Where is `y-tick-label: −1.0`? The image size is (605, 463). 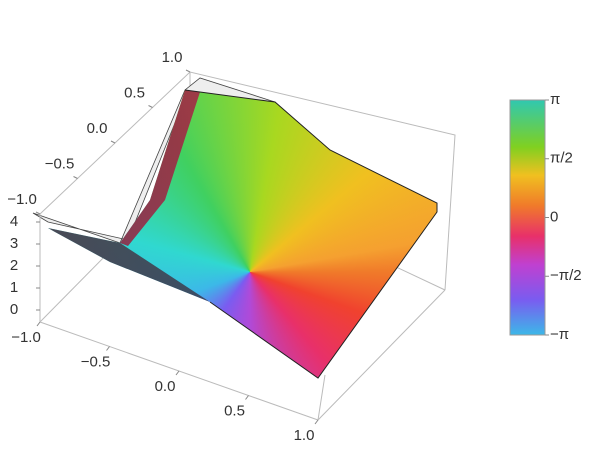 y-tick-label: −1.0 is located at coordinates (22, 199).